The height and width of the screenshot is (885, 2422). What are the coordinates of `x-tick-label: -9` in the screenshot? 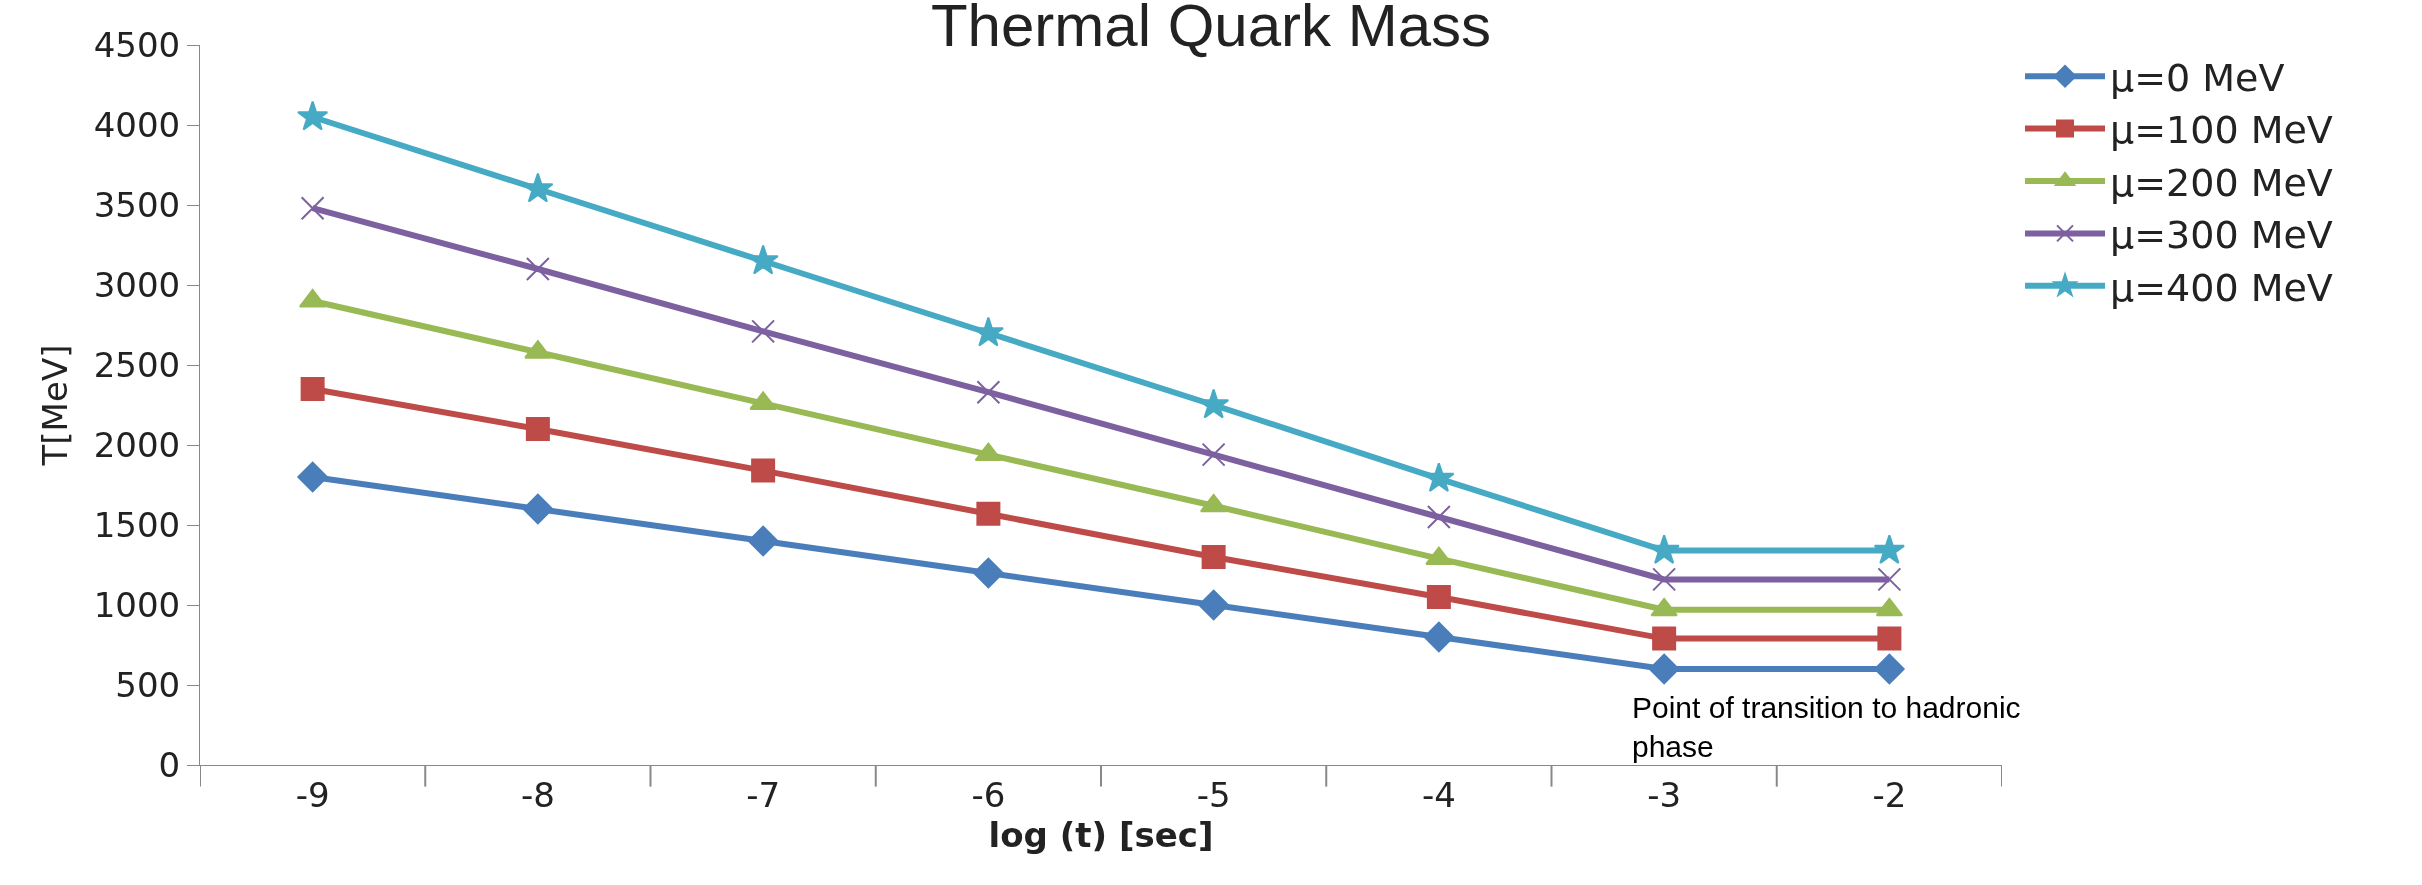 It's located at (312, 794).